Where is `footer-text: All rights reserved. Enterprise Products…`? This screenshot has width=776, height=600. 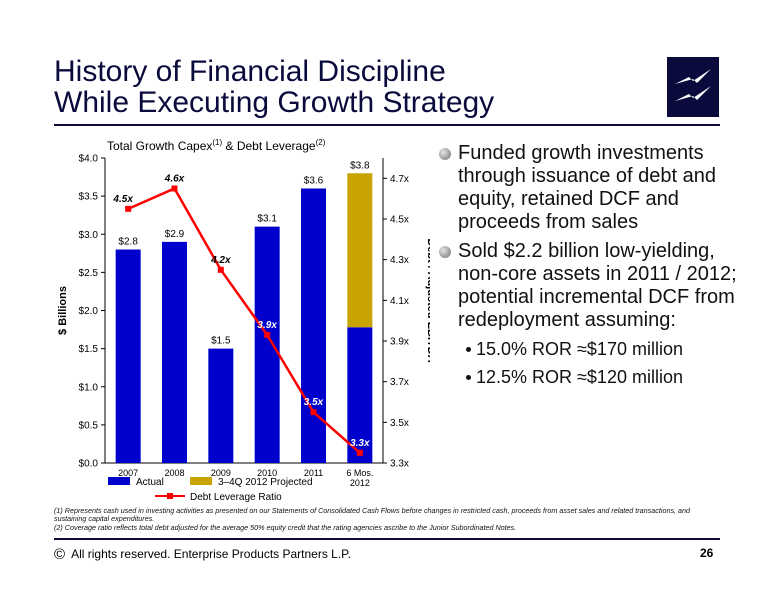
footer-text: All rights reserved. Enterprise Products… is located at coordinates (211, 554).